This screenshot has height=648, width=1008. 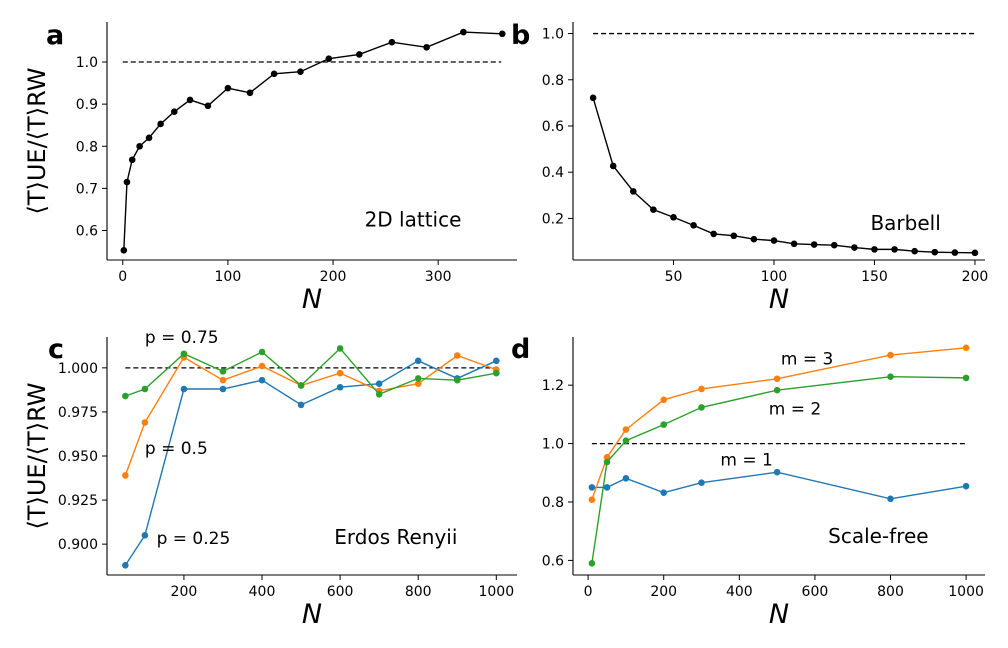 What do you see at coordinates (78, 545) in the screenshot?
I see `y-tick-label: 0.900` at bounding box center [78, 545].